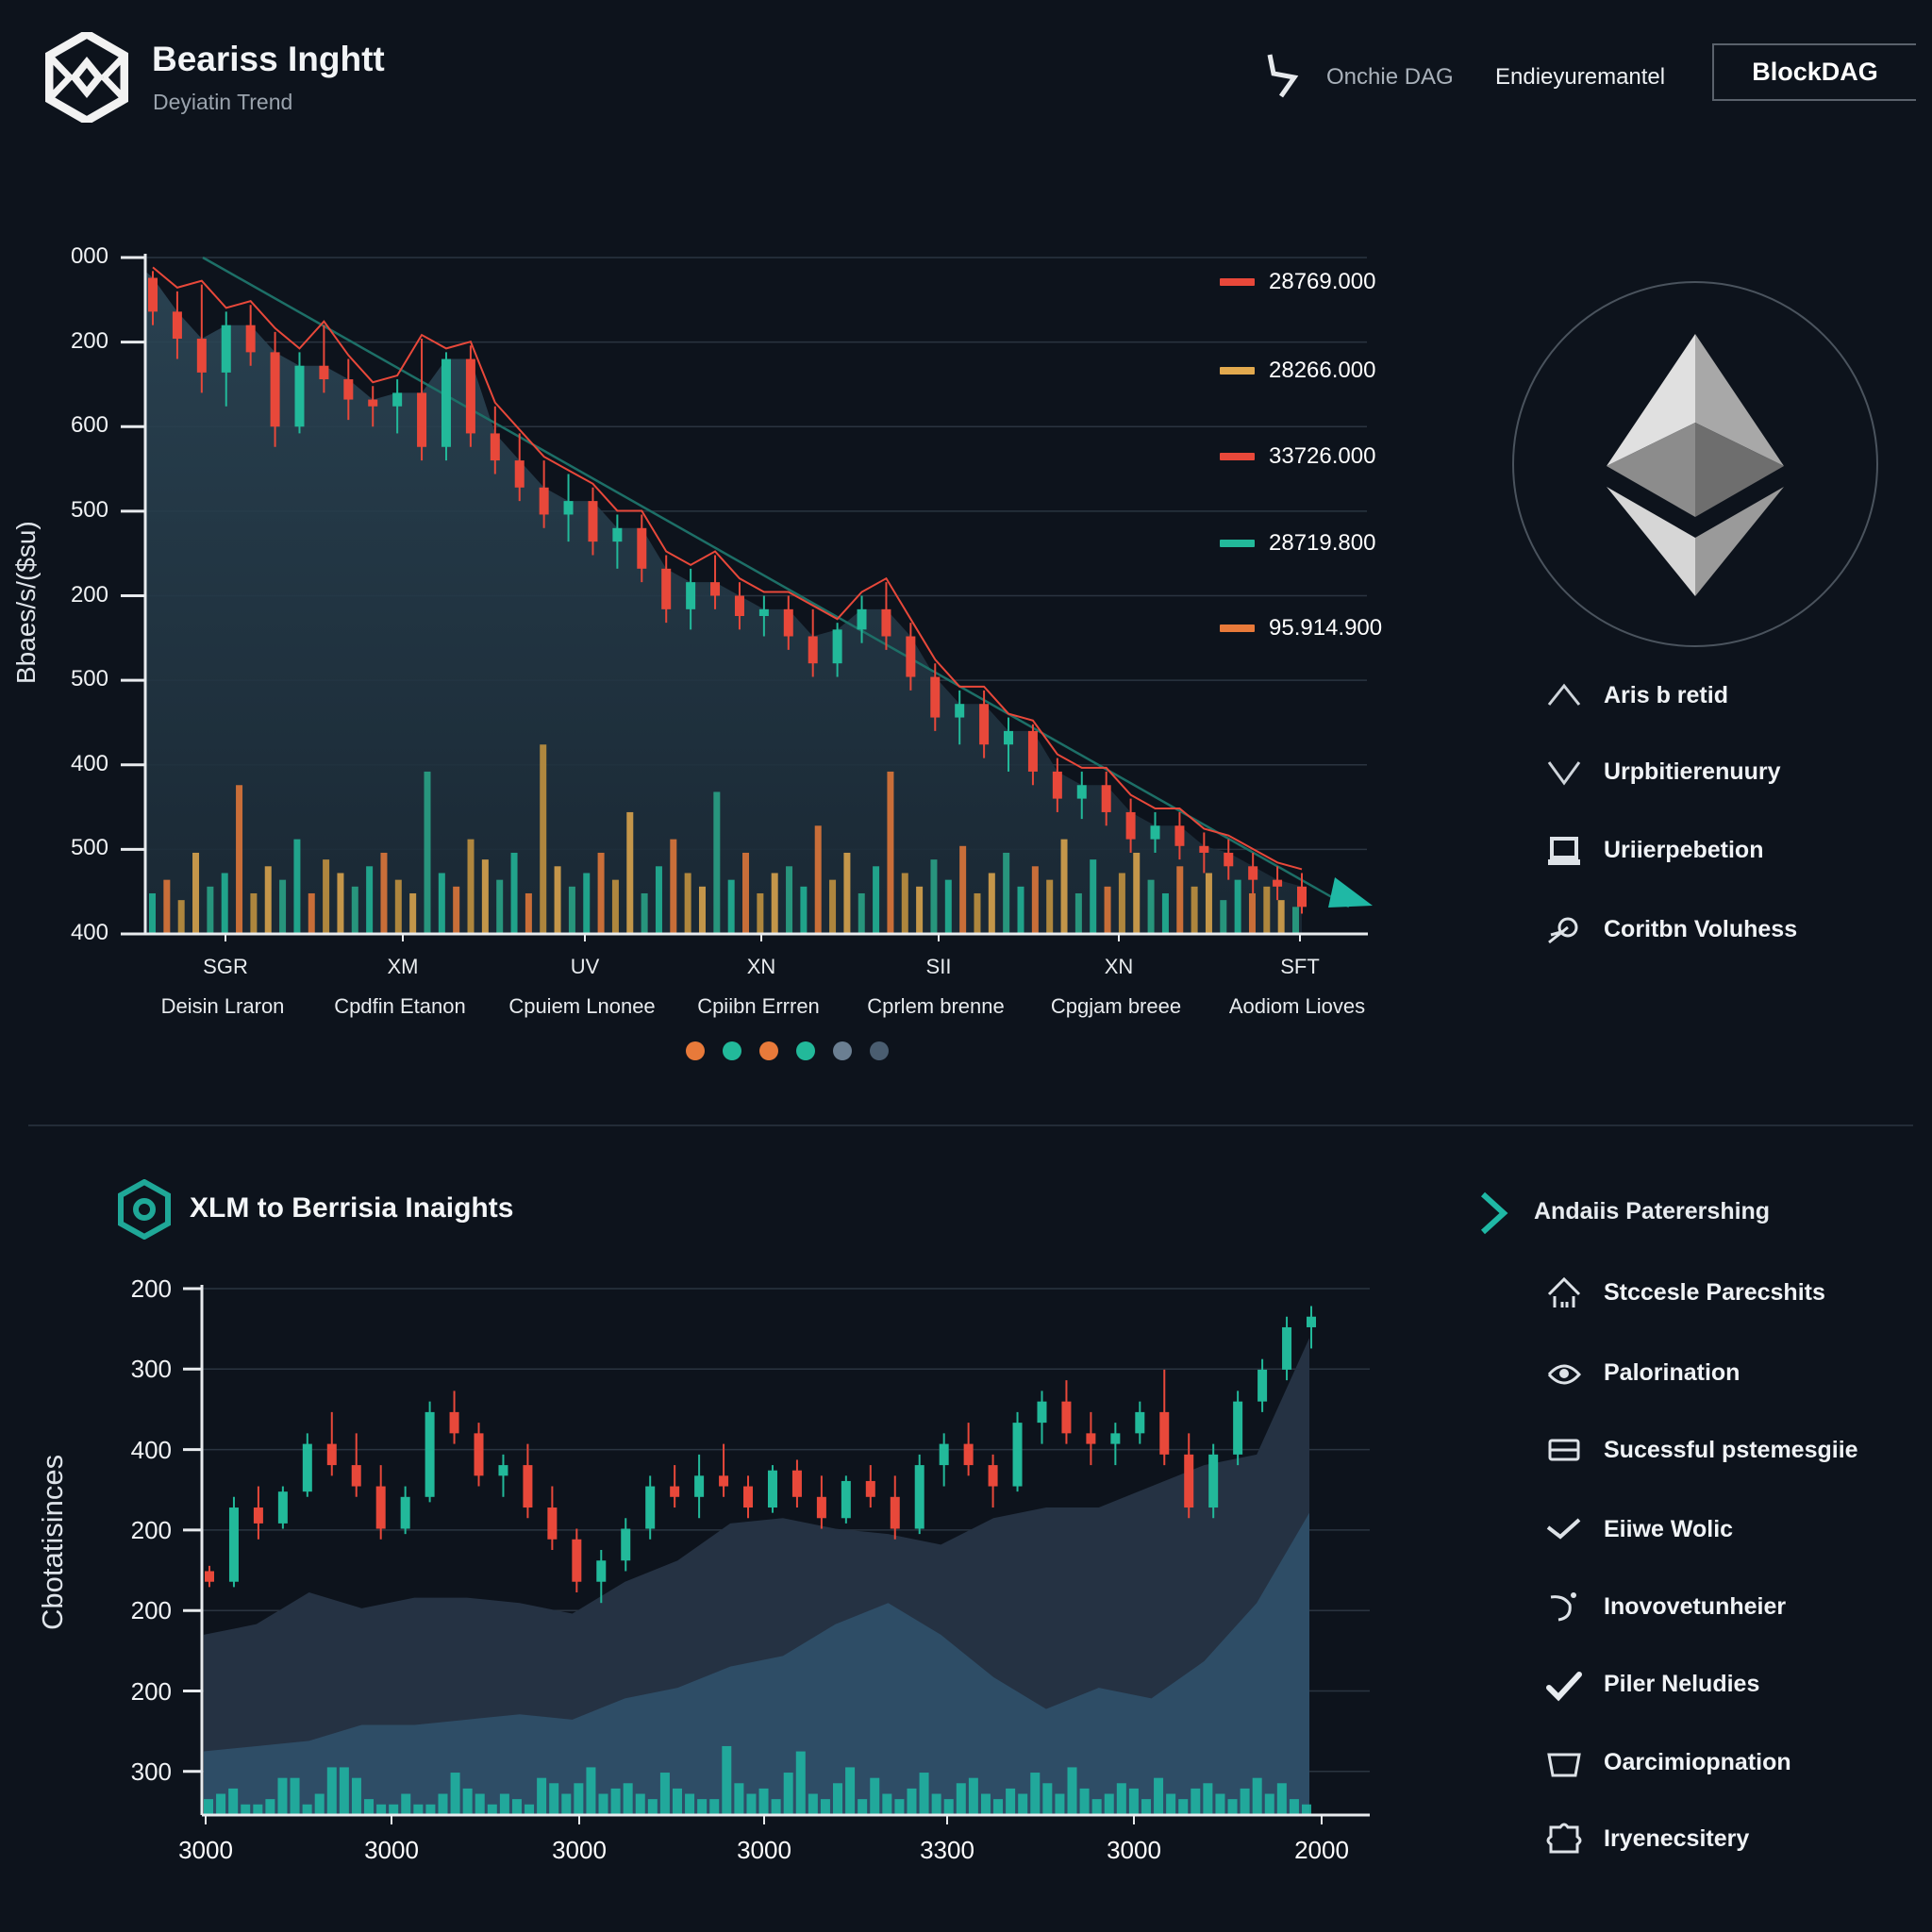 The image size is (1932, 1932). I want to click on x-tick-label: UV, so click(585, 967).